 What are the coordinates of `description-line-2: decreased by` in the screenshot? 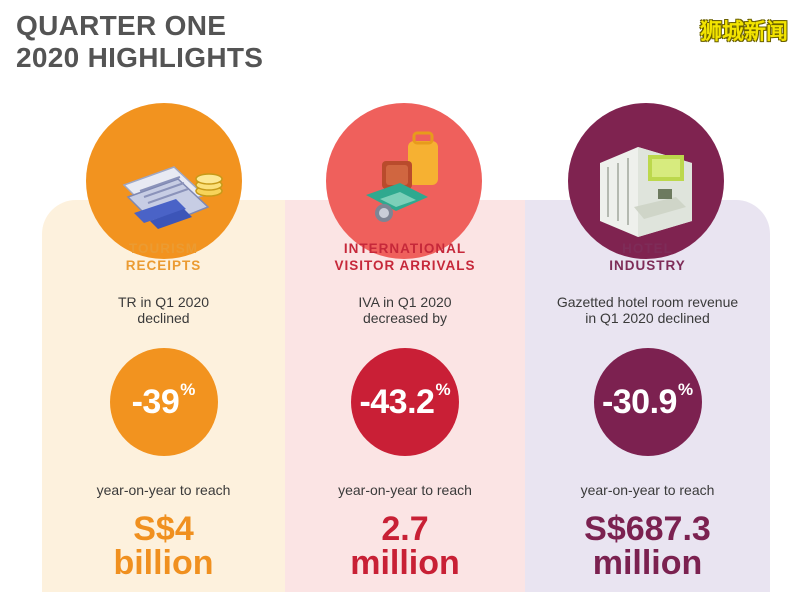 It's located at (405, 318).